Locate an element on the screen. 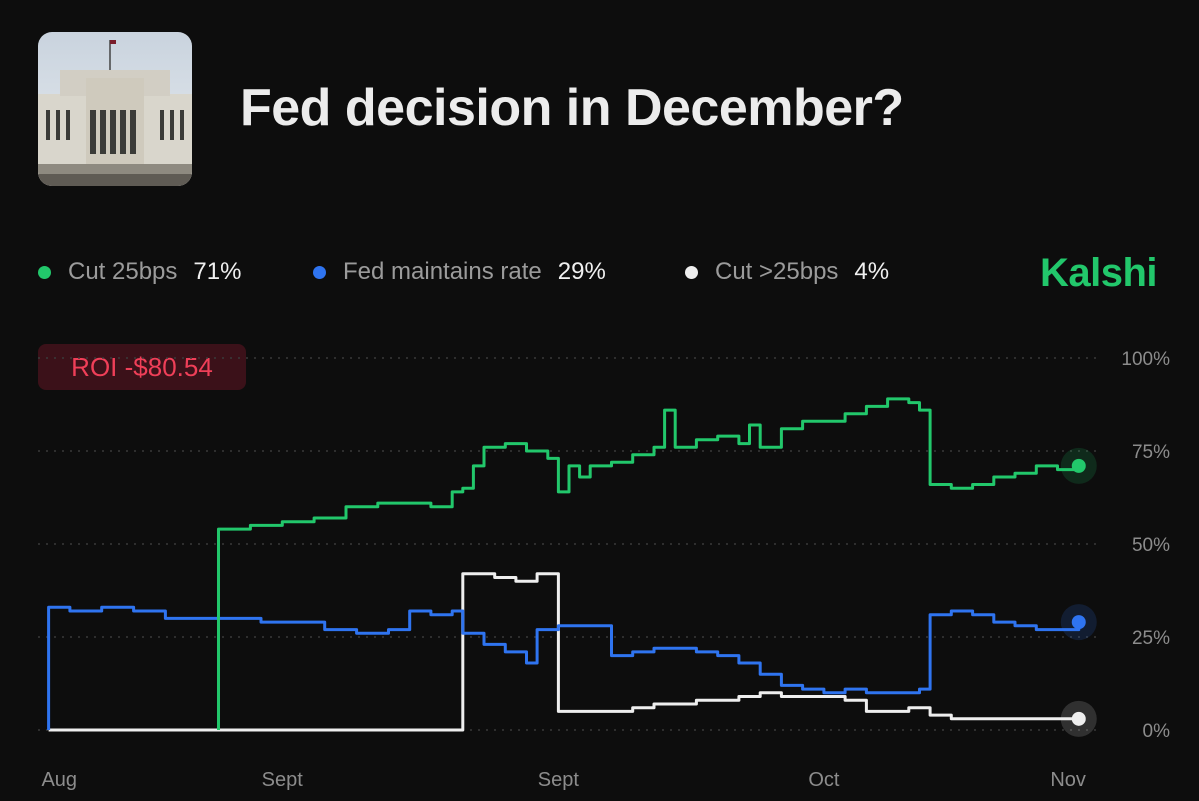 The height and width of the screenshot is (801, 1199). x-tick-label: Aug is located at coordinates (59, 780).